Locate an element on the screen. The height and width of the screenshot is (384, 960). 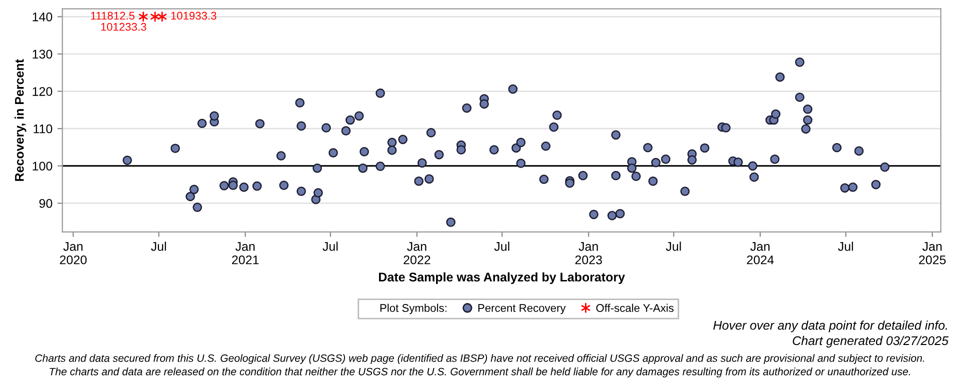
y-tick-label: 90 is located at coordinates (45, 203).